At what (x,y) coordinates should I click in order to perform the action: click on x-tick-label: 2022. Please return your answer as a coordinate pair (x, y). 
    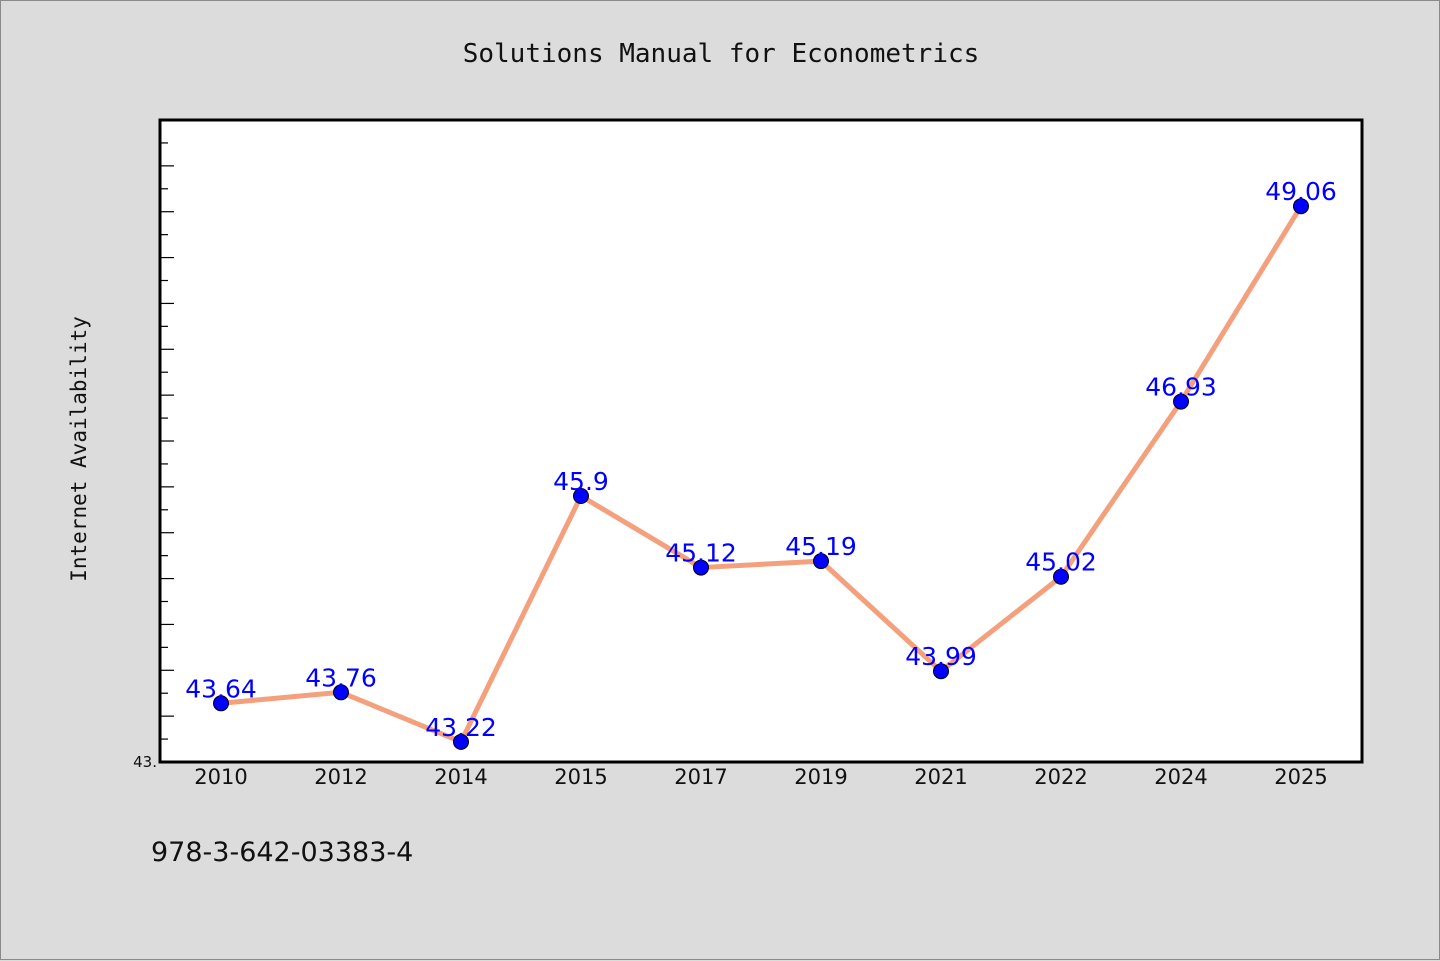
    Looking at the image, I should click on (1060, 777).